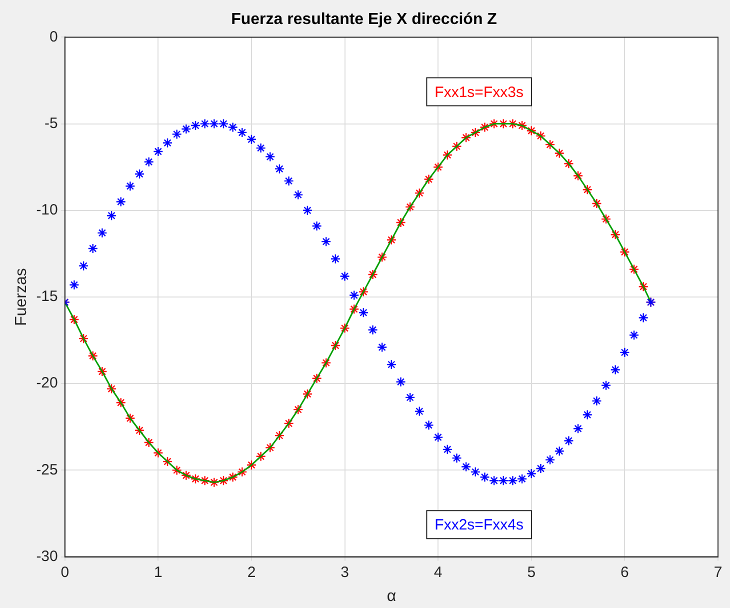  Describe the element at coordinates (47, 297) in the screenshot. I see `y-tick-label: -15` at that location.